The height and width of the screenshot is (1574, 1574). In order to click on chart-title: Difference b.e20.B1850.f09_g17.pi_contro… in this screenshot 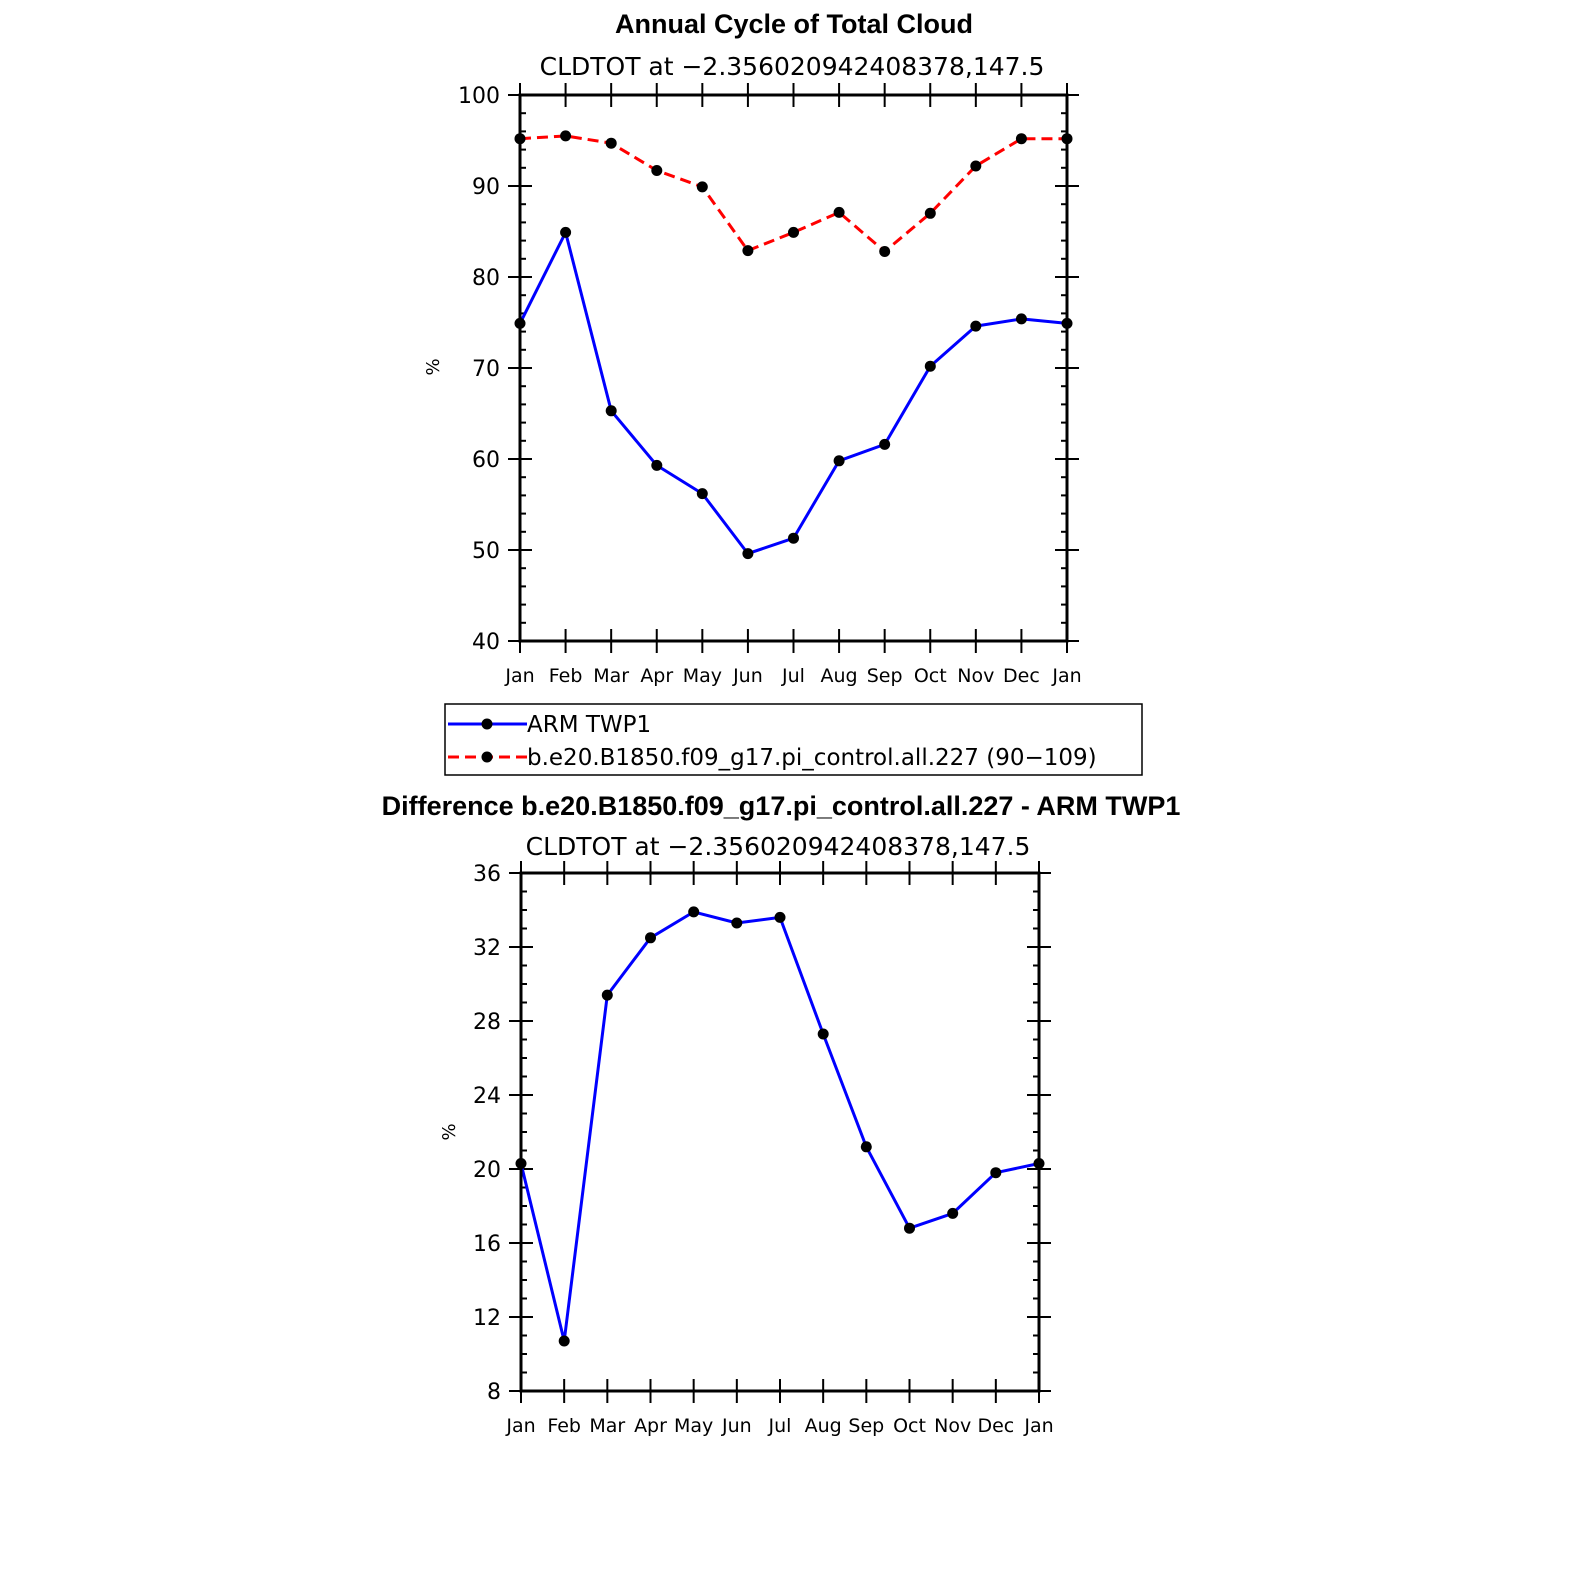, I will do `click(781, 806)`.